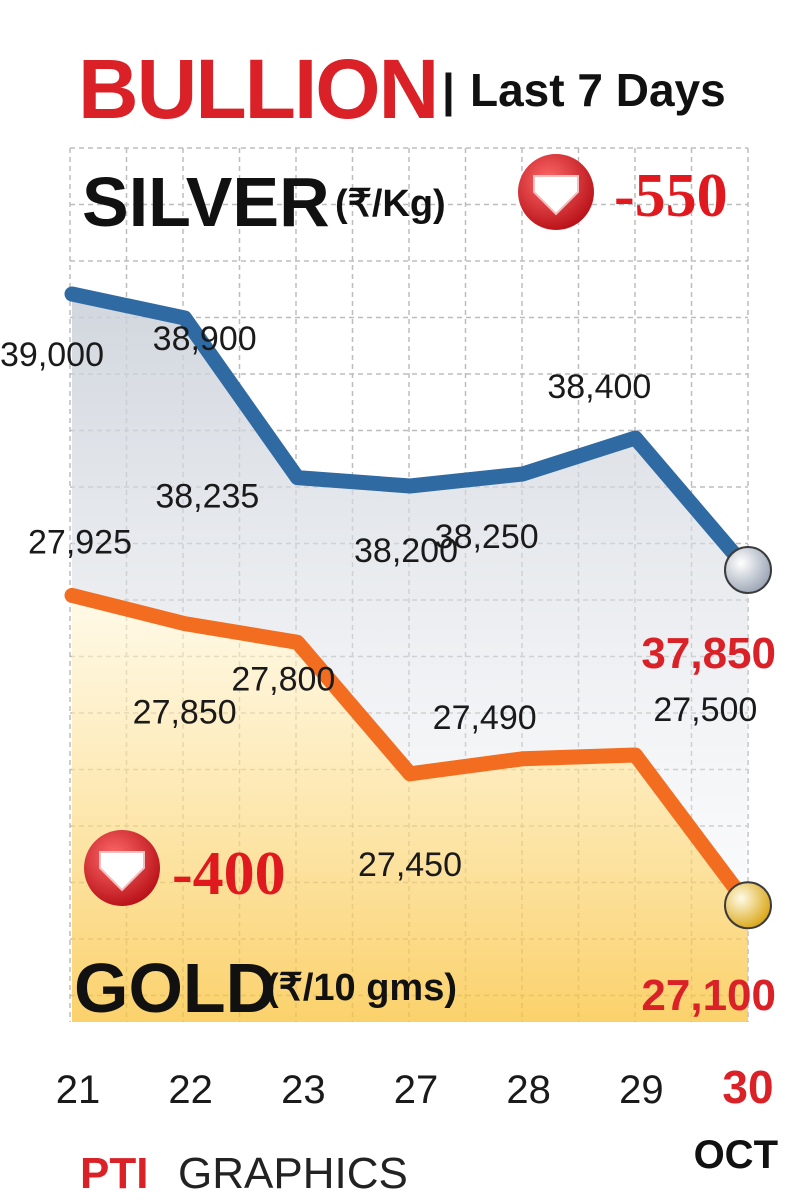 This screenshot has width=800, height=1204. I want to click on chart-title: BULLION, so click(257, 89).